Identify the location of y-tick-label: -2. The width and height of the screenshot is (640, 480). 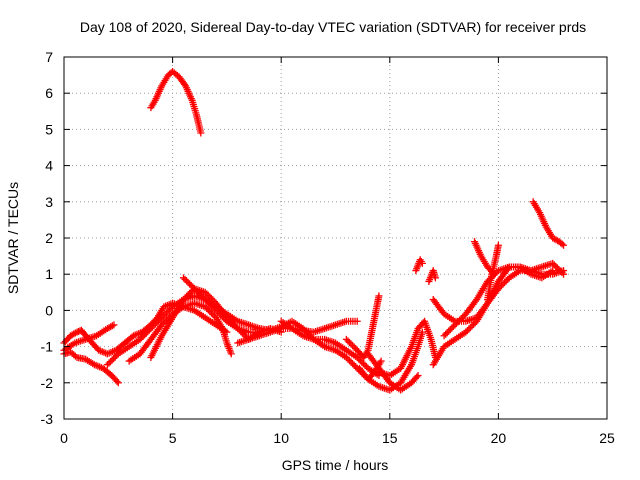
(47, 383).